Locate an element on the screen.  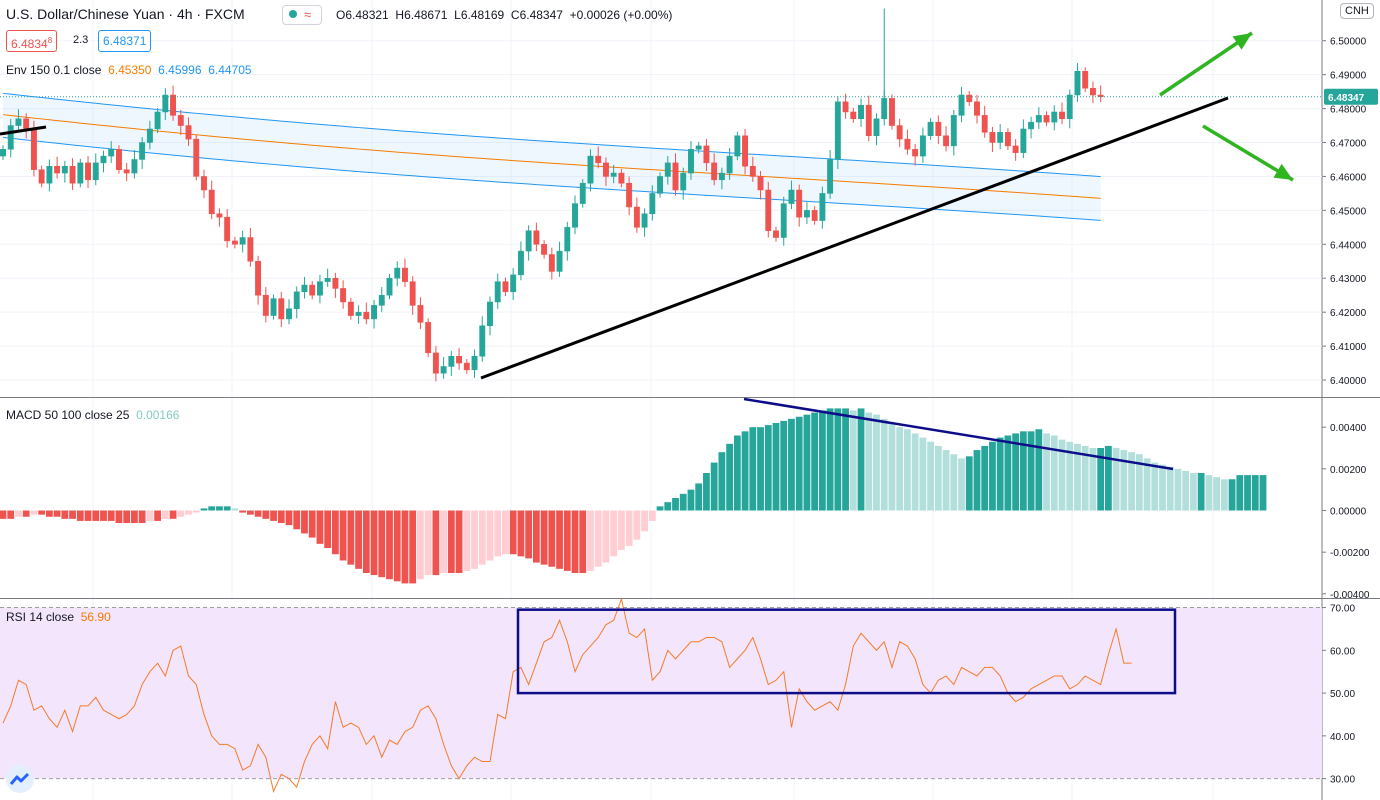
rsi-legend: RSI 14 close 56.90 is located at coordinates (58, 617).